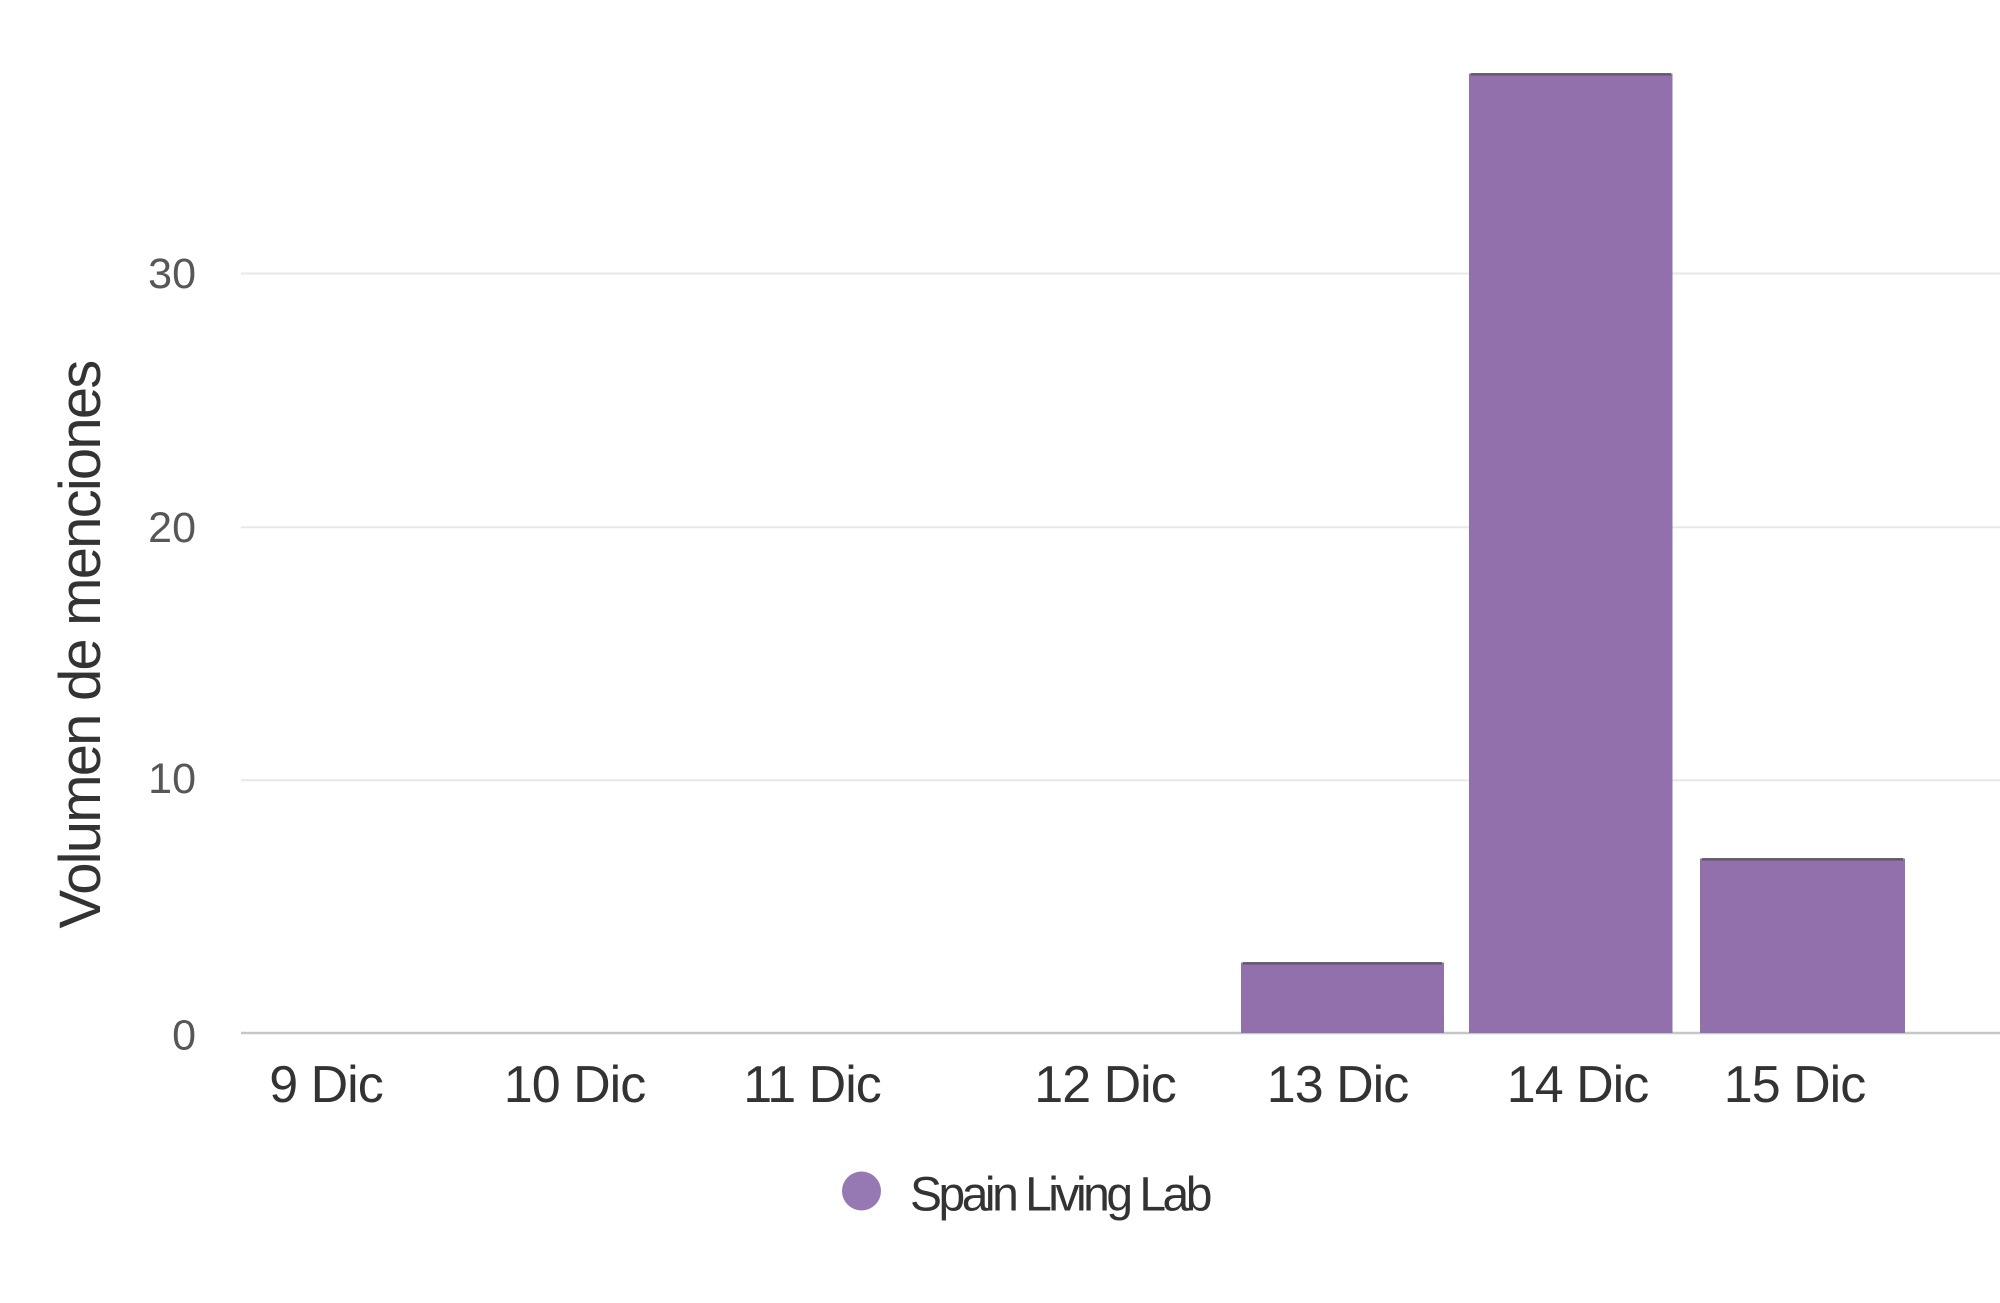 The width and height of the screenshot is (2000, 1303). I want to click on svg-text: 11 Dic, so click(812, 1085).